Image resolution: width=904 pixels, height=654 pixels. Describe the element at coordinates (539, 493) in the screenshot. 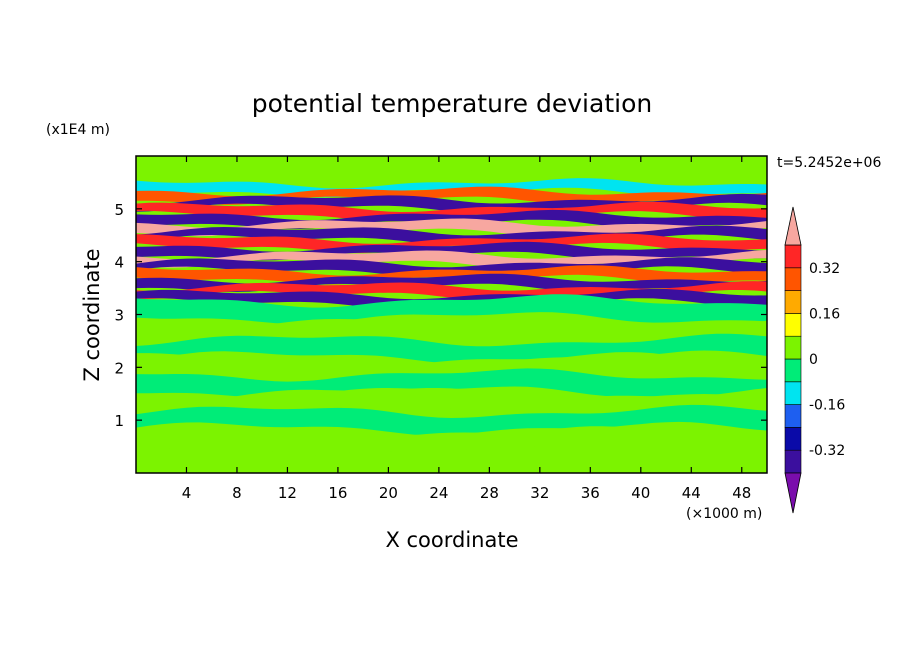

I see `x-tick-label: 32` at that location.